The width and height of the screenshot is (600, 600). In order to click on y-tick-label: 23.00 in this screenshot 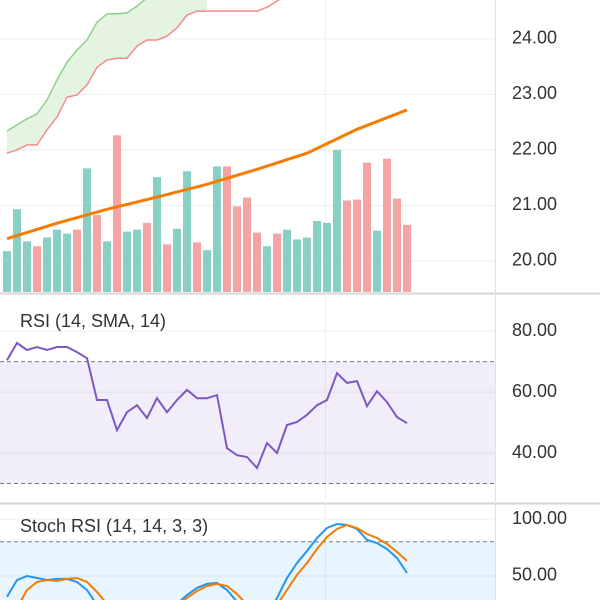, I will do `click(534, 93)`.